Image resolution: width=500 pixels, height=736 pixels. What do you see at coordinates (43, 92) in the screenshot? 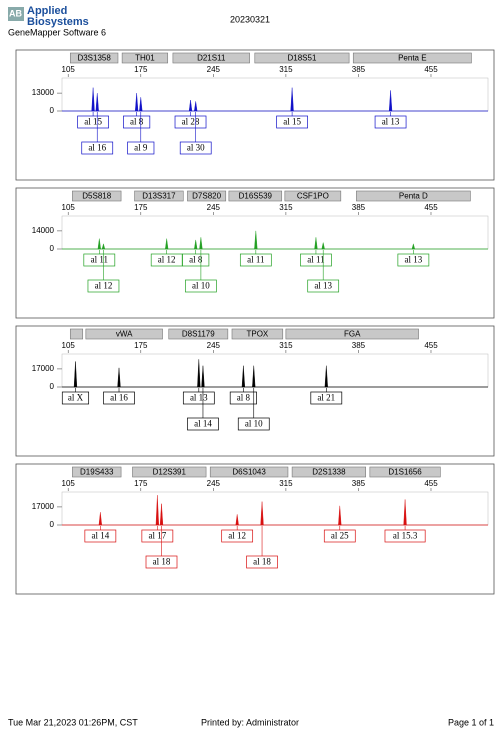
I see `y-tick-label: 13000` at bounding box center [43, 92].